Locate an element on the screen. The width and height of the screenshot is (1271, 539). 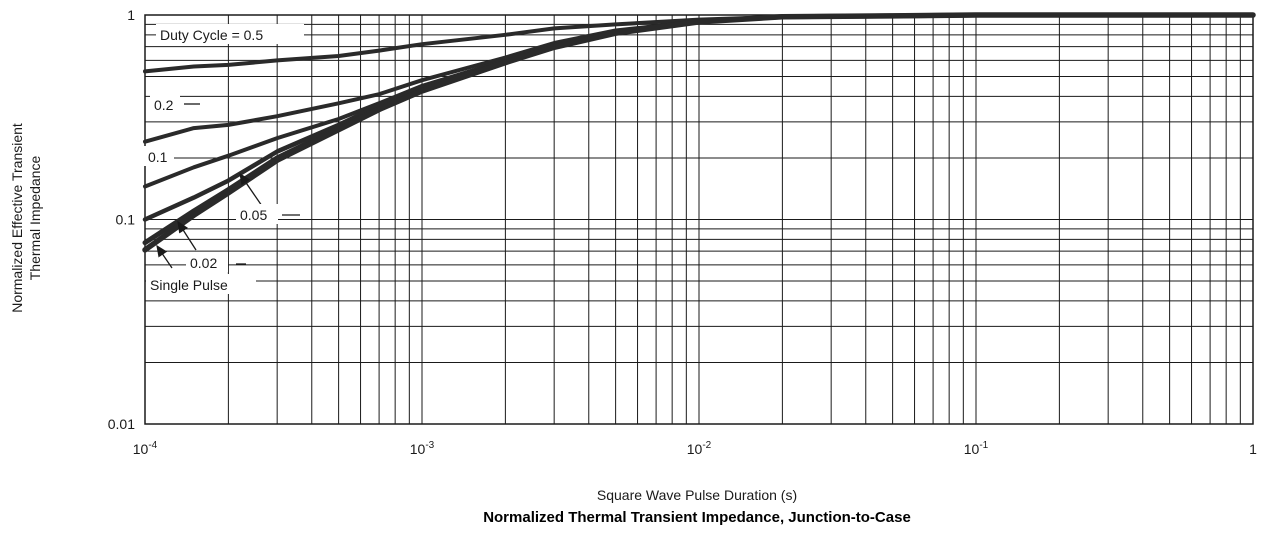
annotation-label: Single Pulse is located at coordinates (189, 285).